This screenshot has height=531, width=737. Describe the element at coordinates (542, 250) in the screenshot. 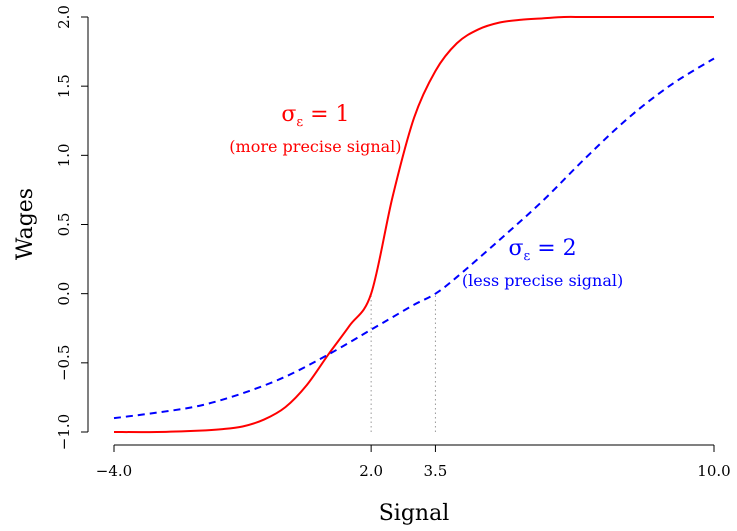

I see `annotation-label-2: σε = 2` at that location.